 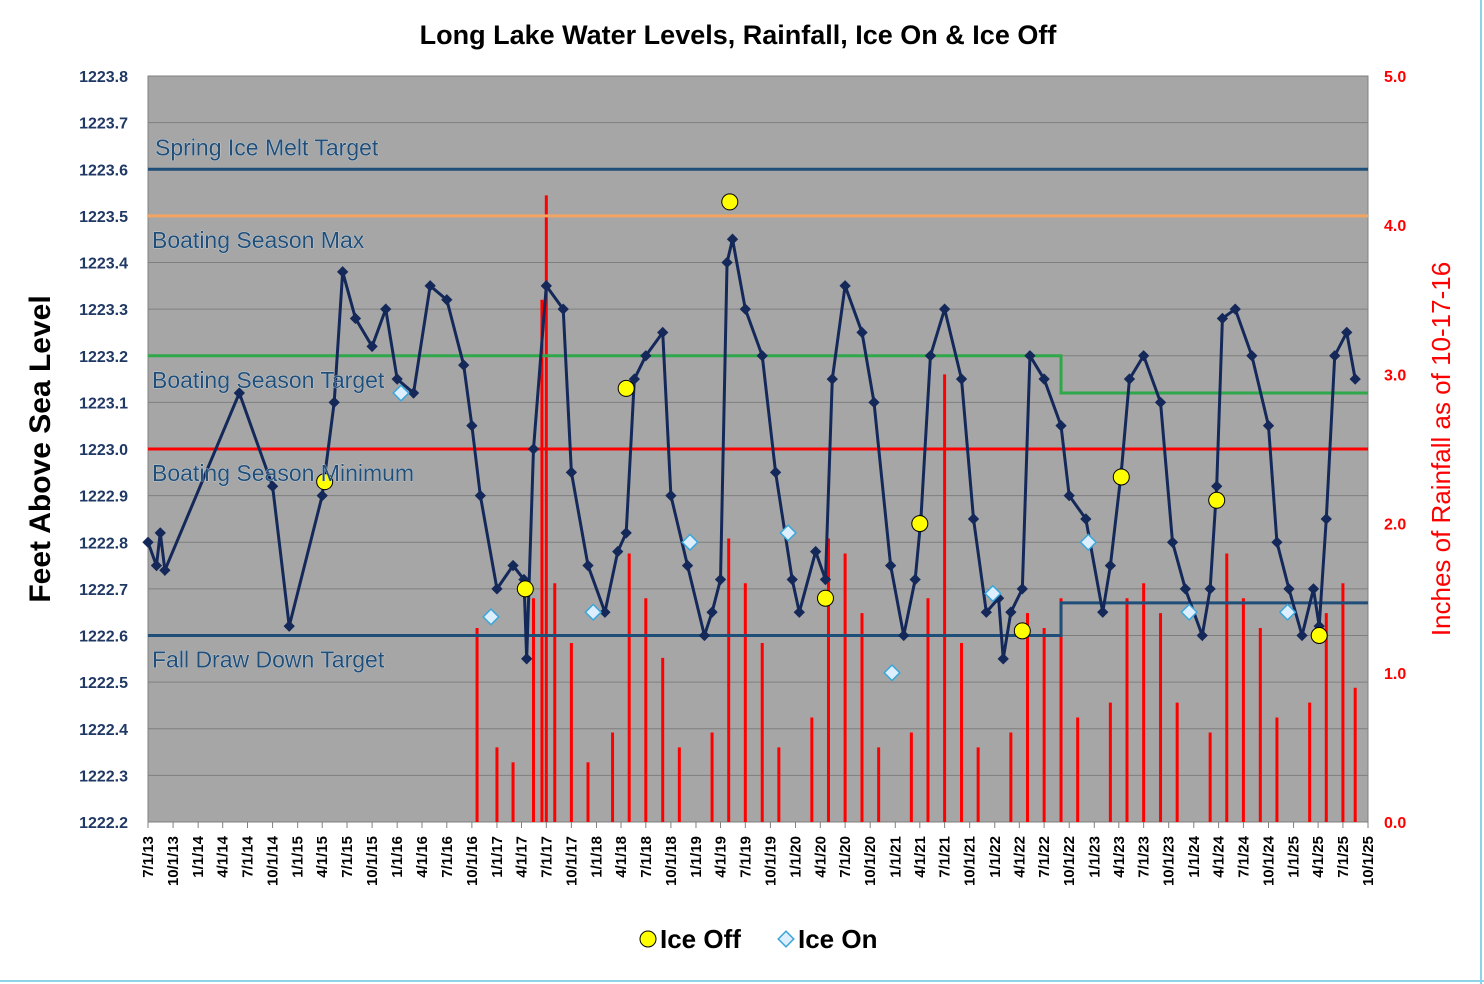 I want to click on x-tick-label-42: 1/1/24, so click(x=1194, y=856).